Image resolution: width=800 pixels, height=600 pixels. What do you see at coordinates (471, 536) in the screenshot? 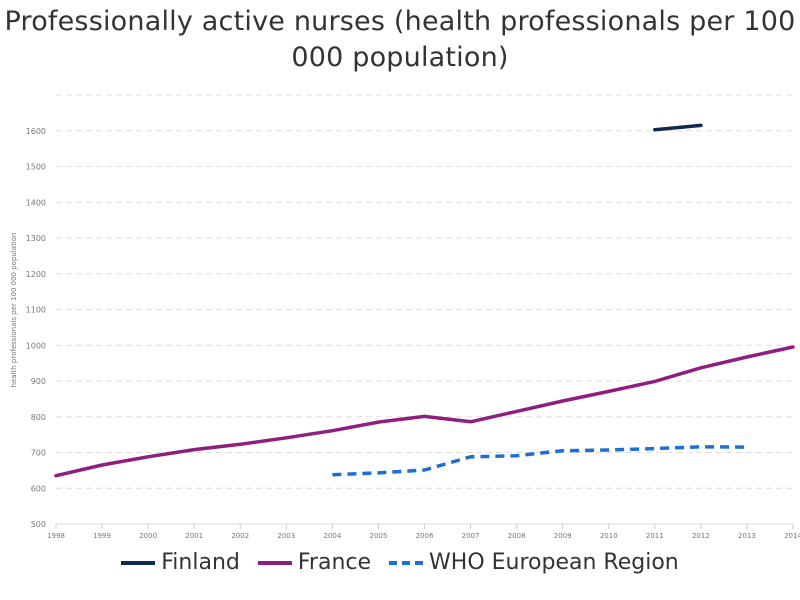
I see `x-tick-label: 2007` at bounding box center [471, 536].